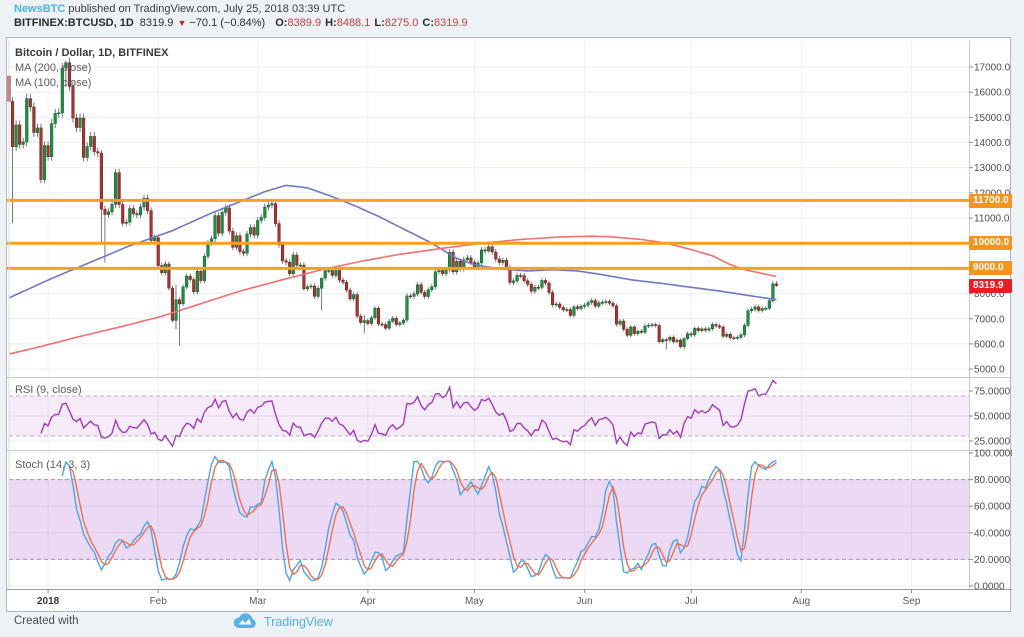 Image resolution: width=1024 pixels, height=637 pixels. What do you see at coordinates (992, 68) in the screenshot?
I see `price-tick-label: 17000.0` at bounding box center [992, 68].